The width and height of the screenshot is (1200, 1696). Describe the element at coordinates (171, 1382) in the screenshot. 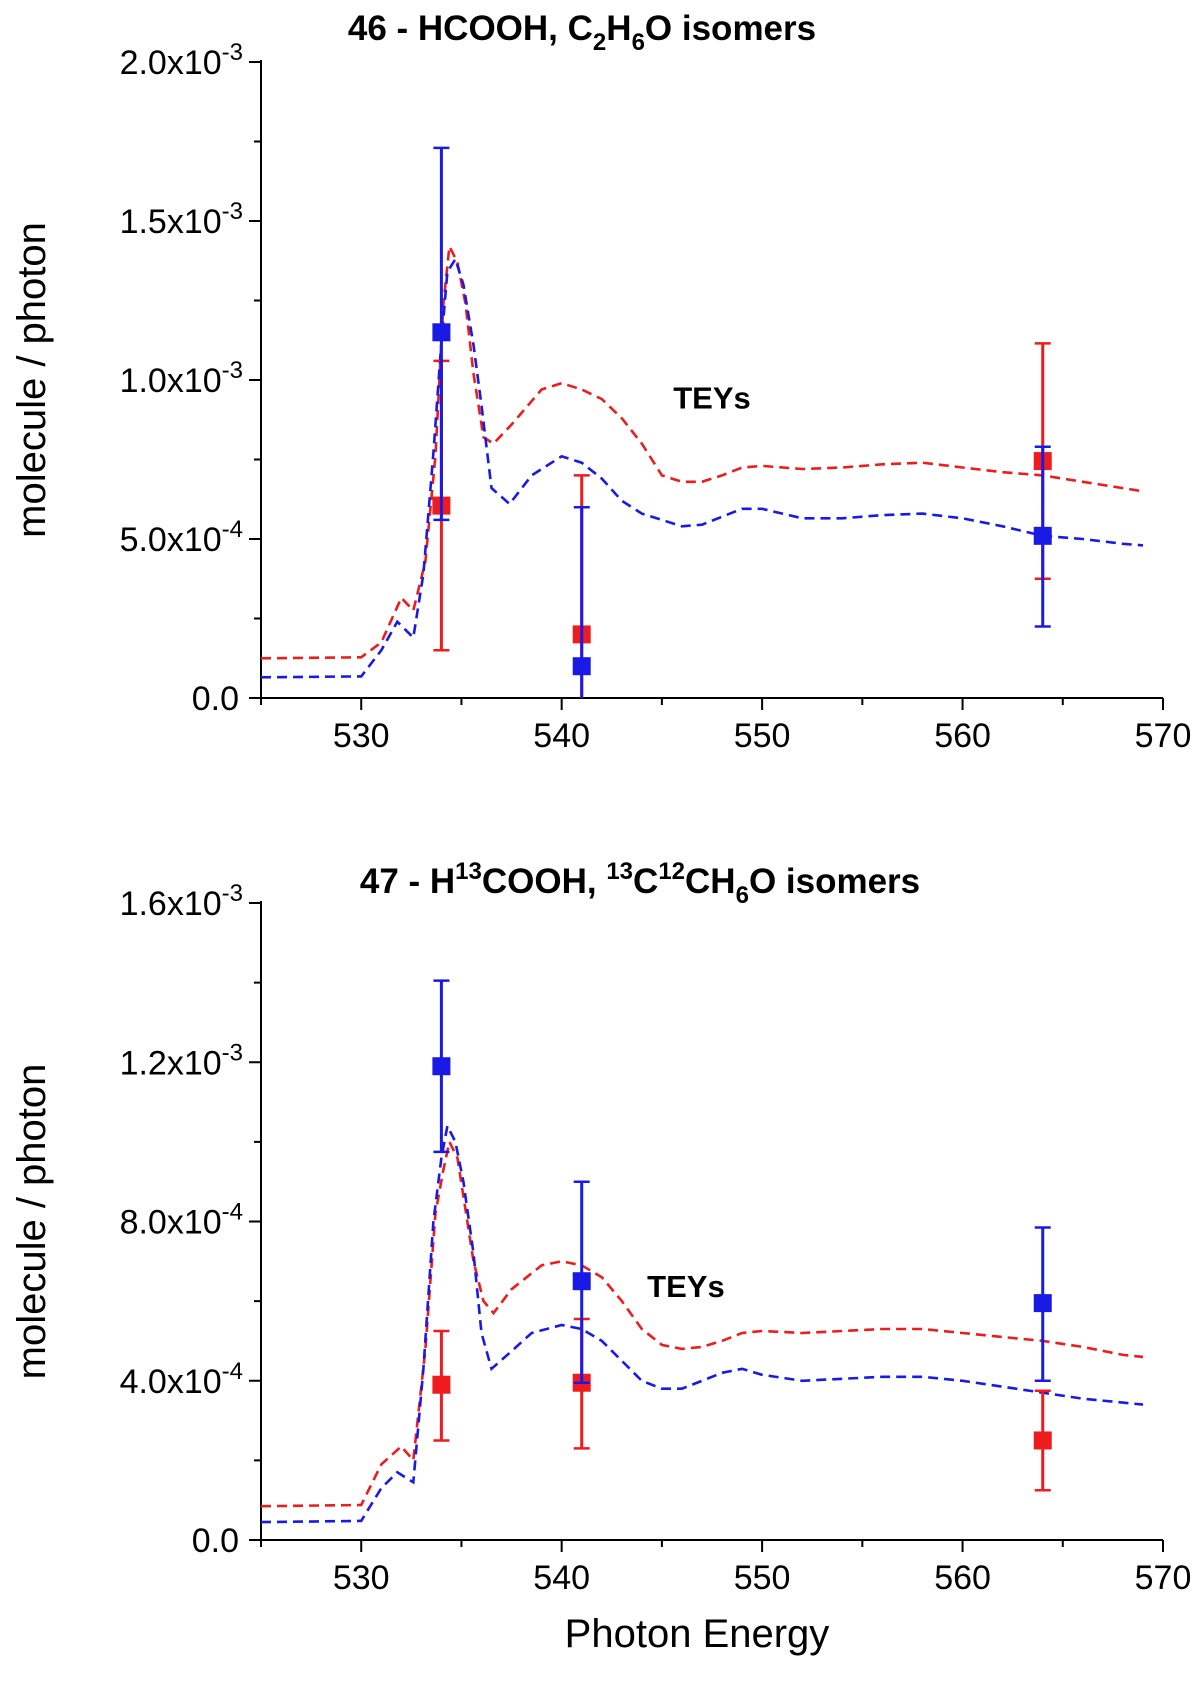

I see `y-tick-base: 4.0x10` at that location.